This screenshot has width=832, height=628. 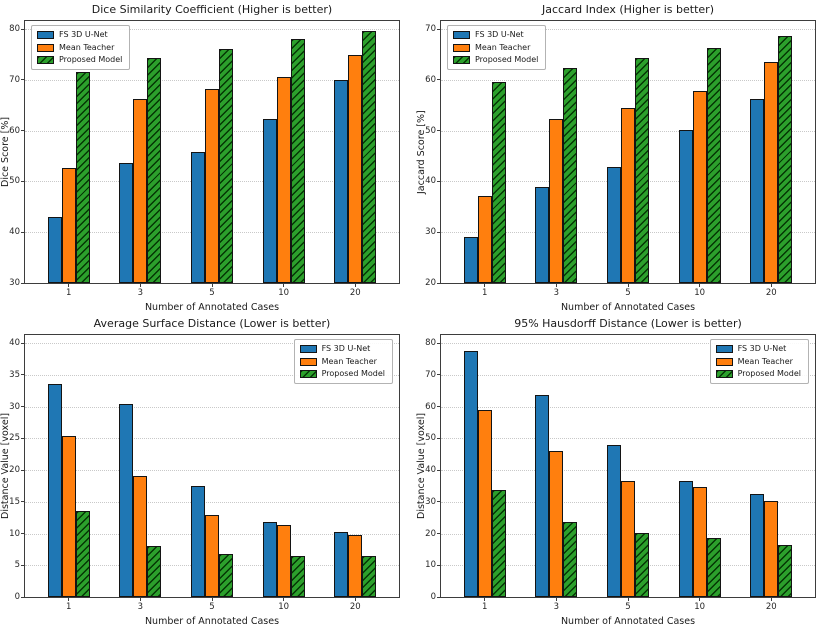 I want to click on y-tick-label: 60, so click(x=430, y=406).